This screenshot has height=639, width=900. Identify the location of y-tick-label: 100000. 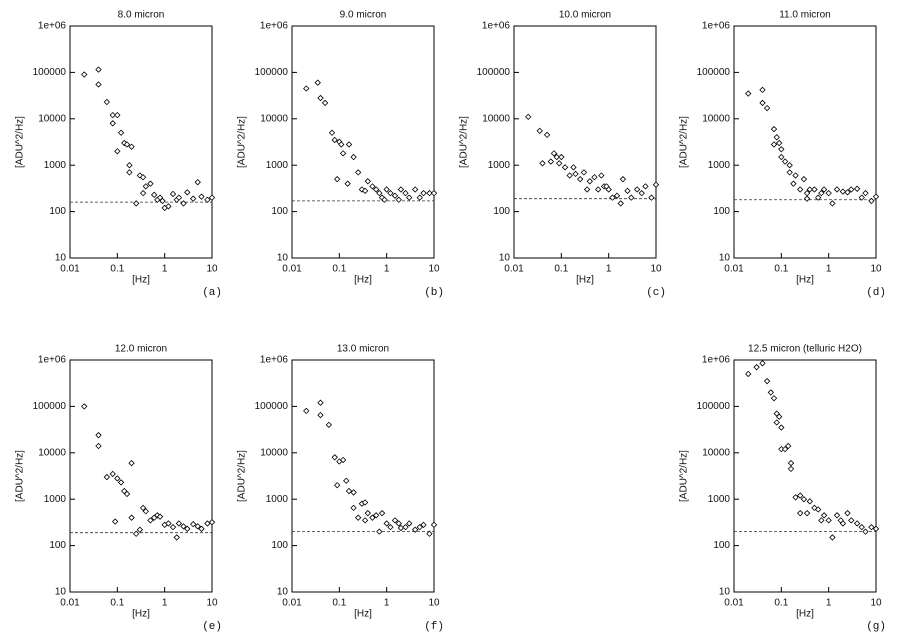
(50, 72).